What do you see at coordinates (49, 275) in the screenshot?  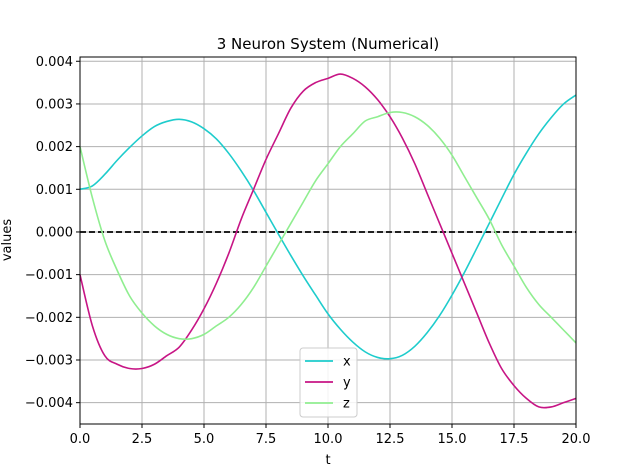 I see `y-tick-label: −0.001` at bounding box center [49, 275].